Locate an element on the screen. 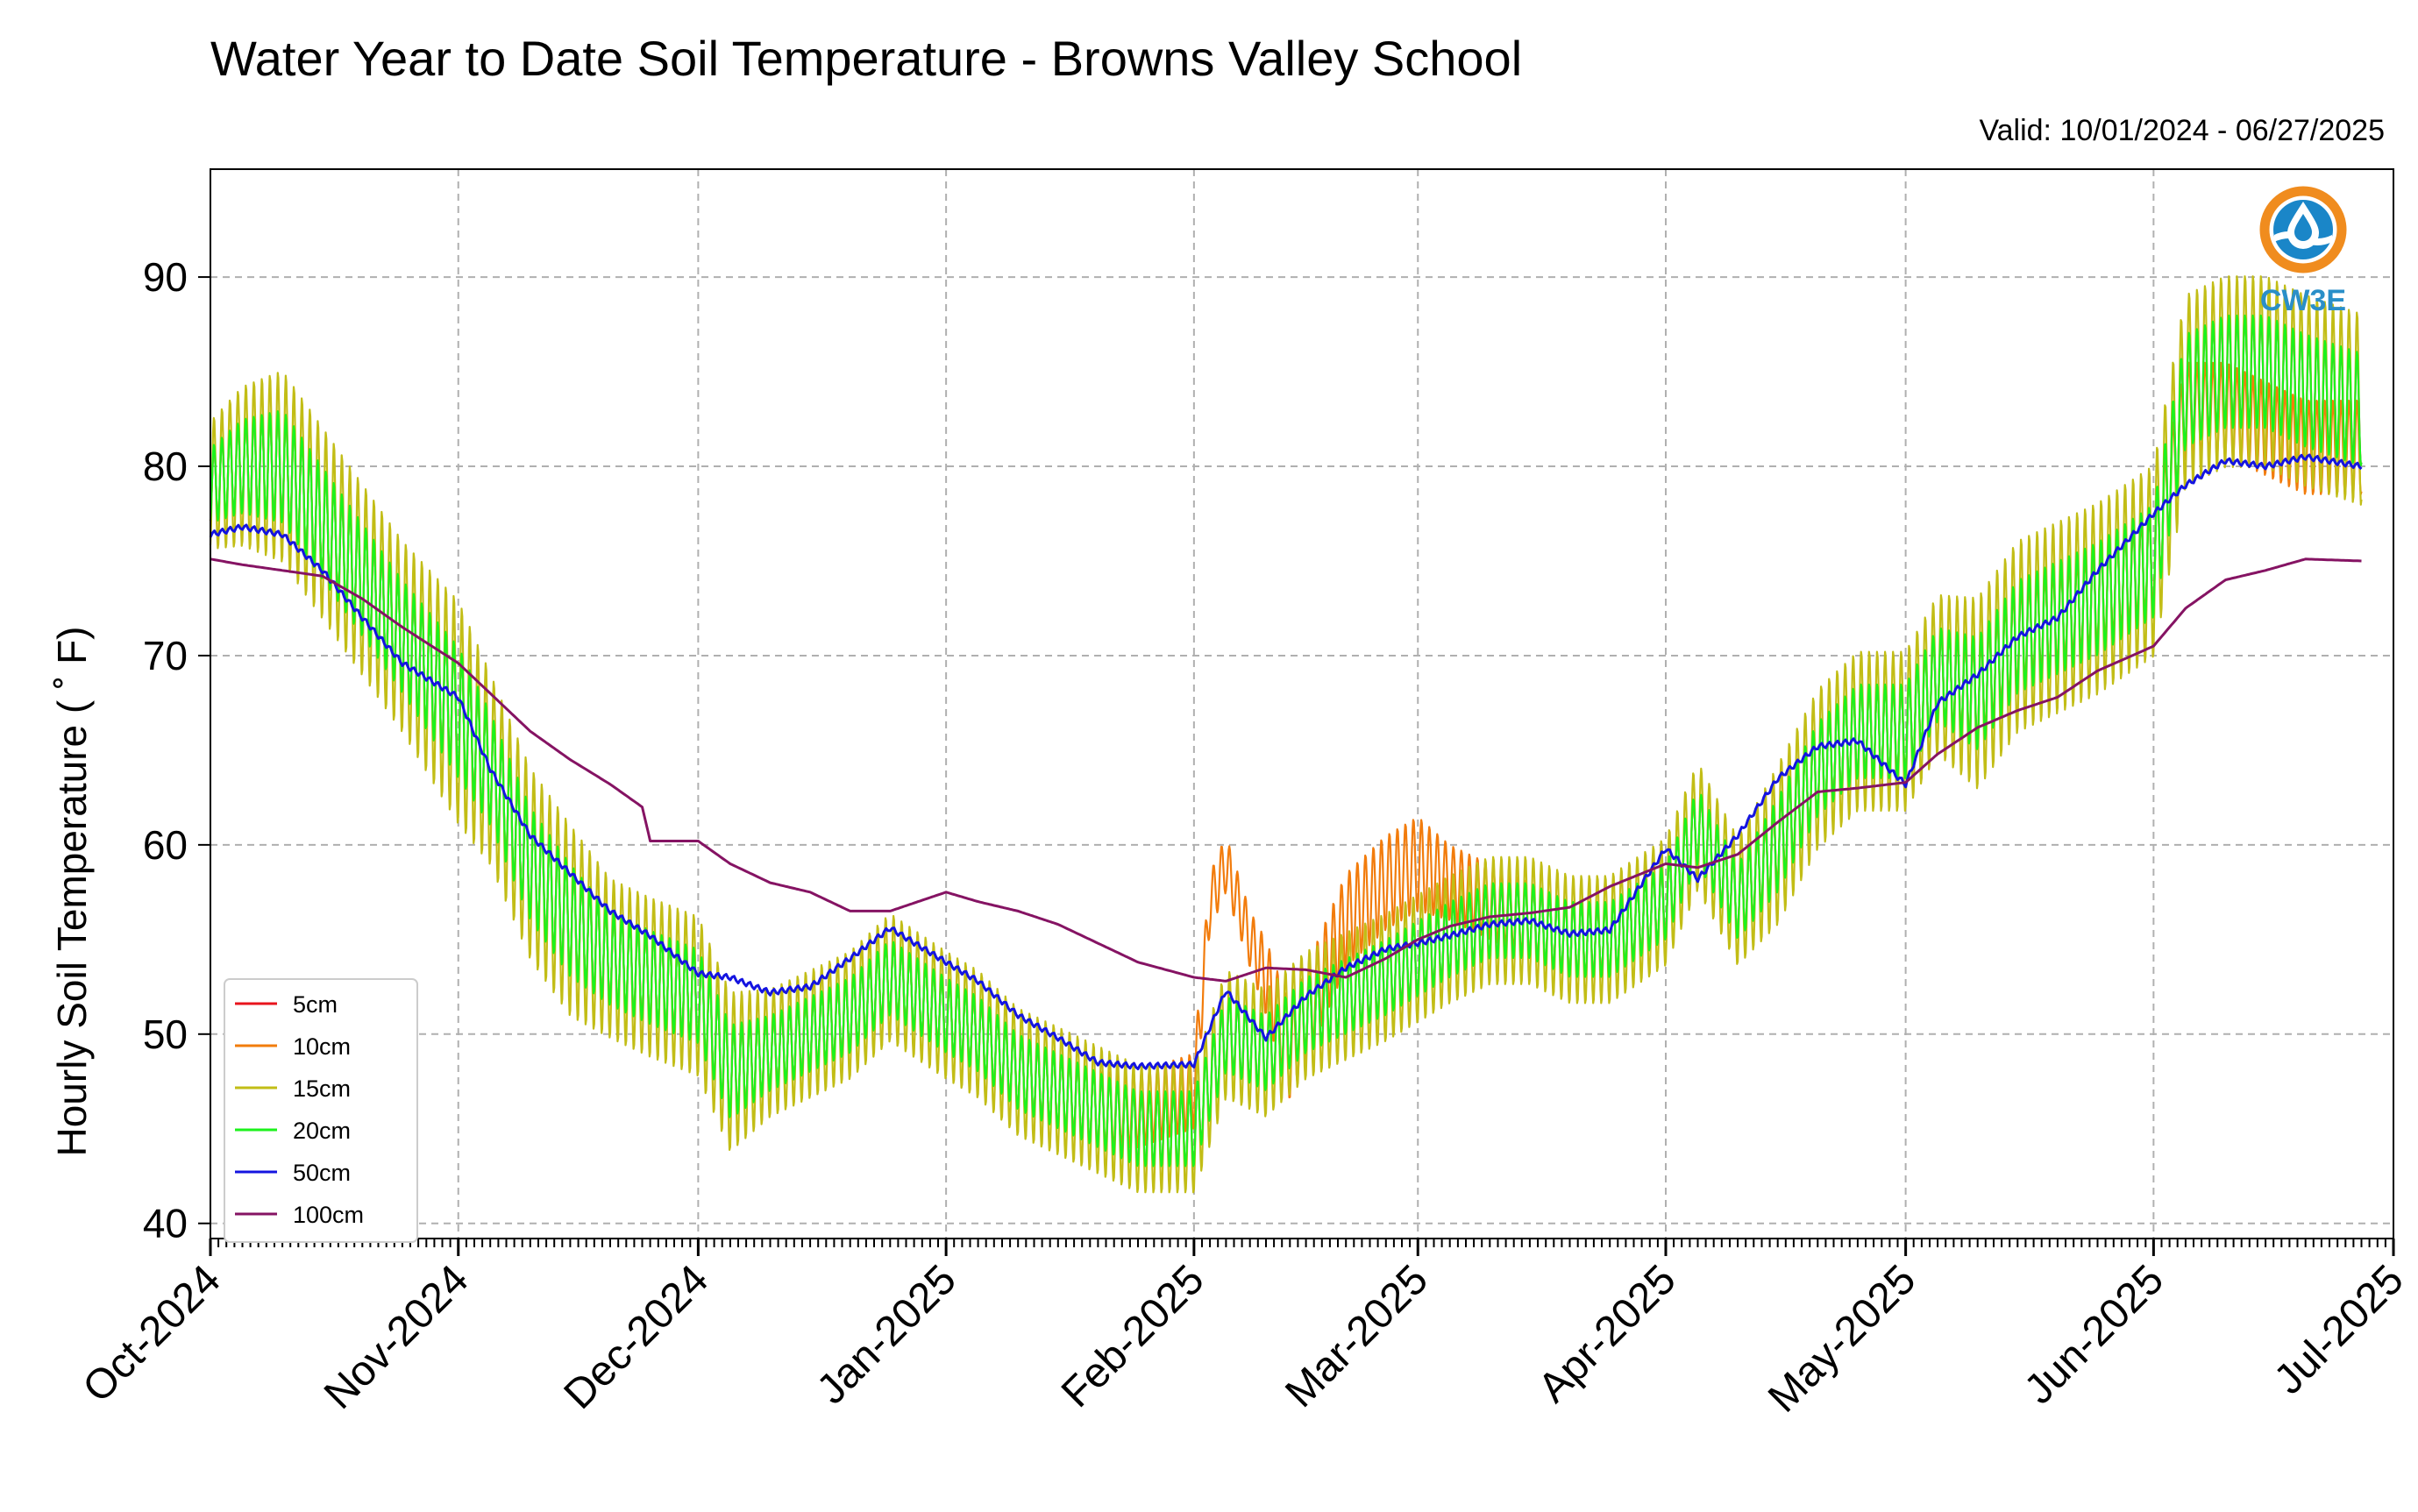  y-tick-label: 50 is located at coordinates (165, 1034).